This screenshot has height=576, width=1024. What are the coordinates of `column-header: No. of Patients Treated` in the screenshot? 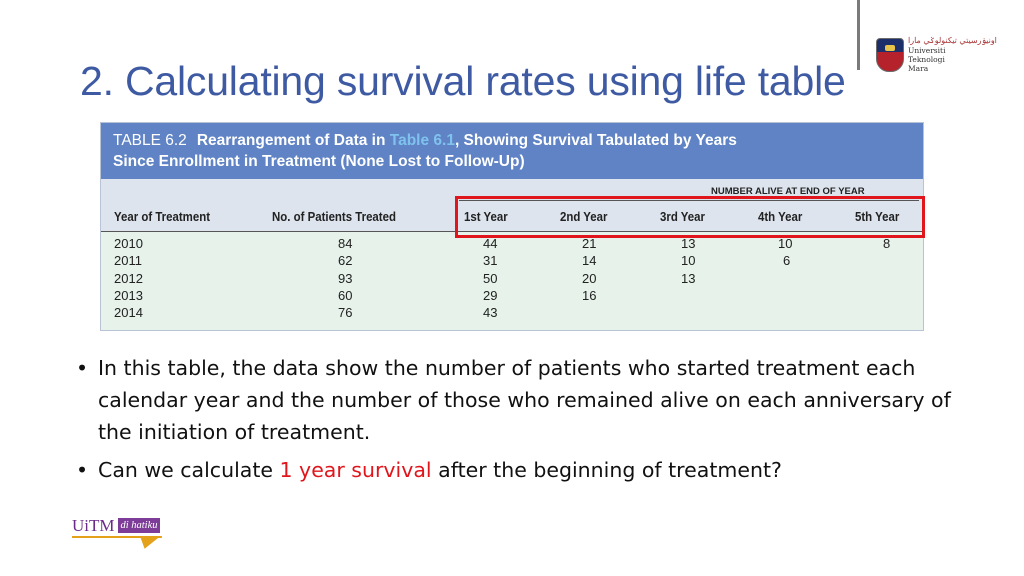 It's located at (334, 216).